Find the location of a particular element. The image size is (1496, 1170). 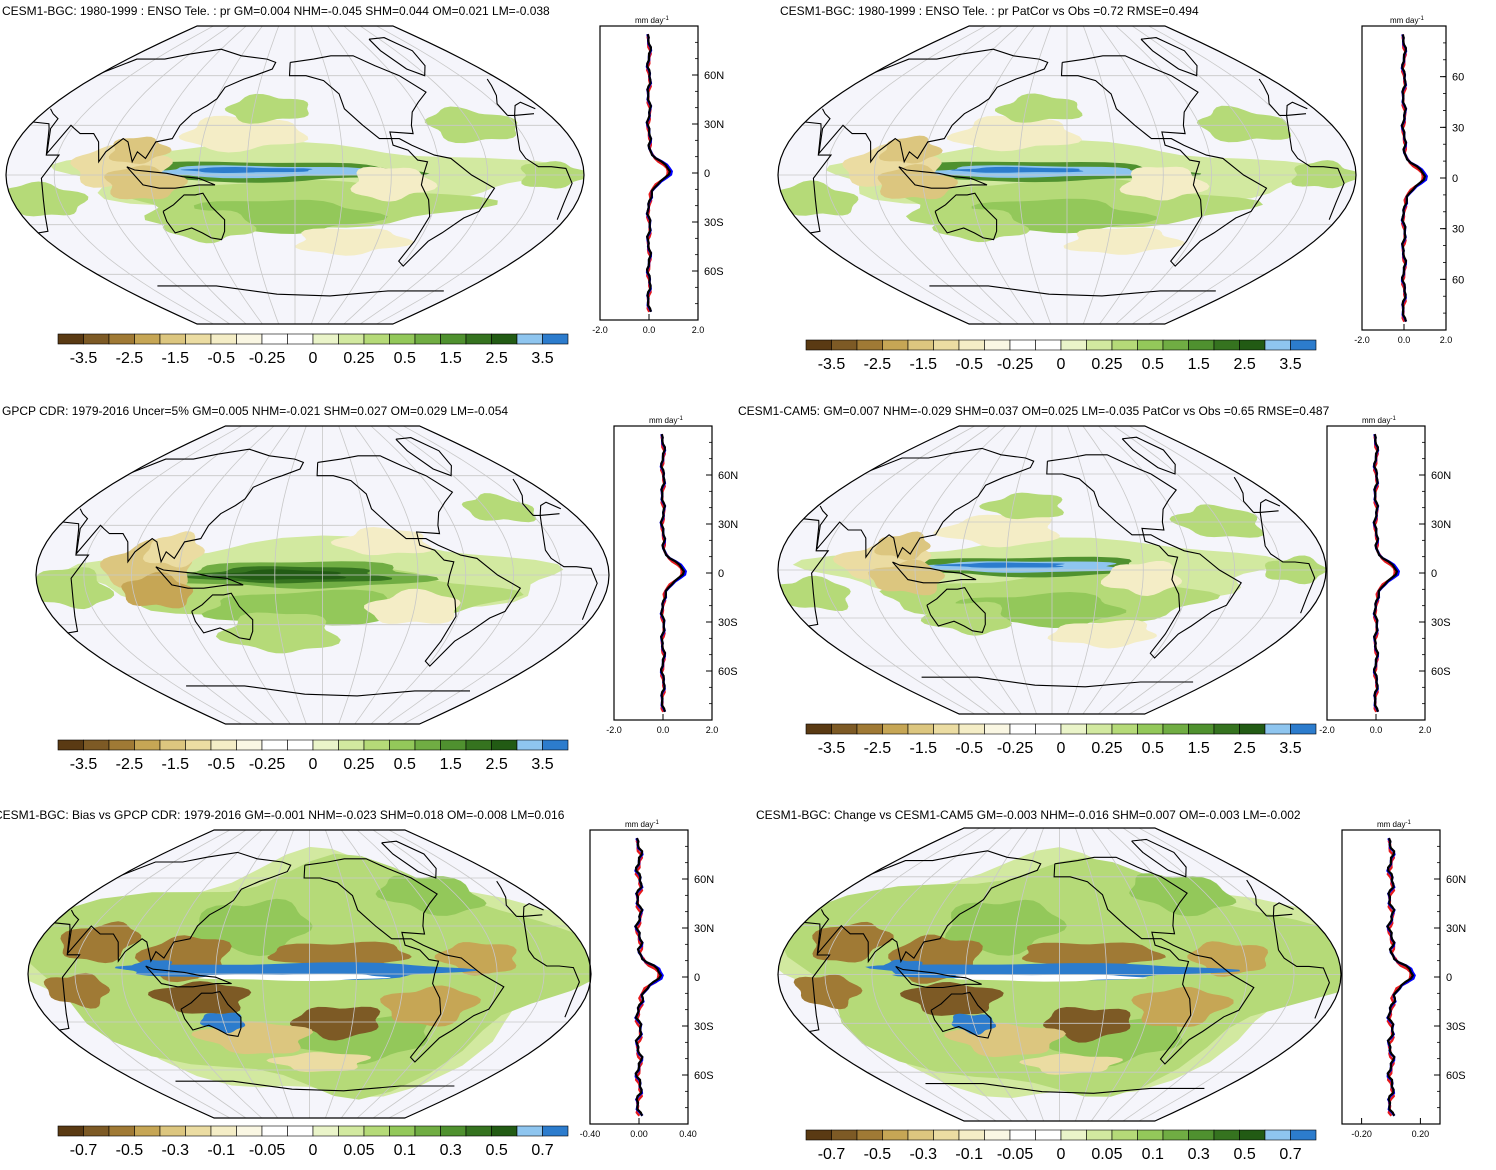

colorbar-label: 0 is located at coordinates (313, 1150).